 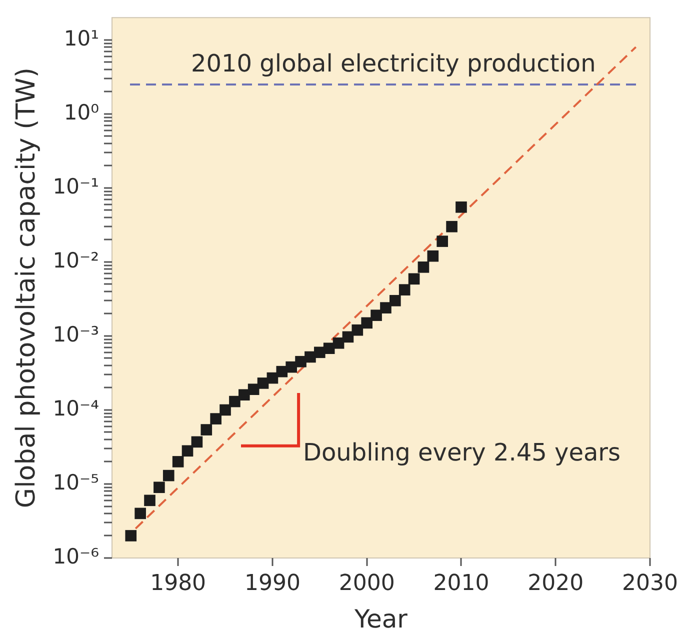 What do you see at coordinates (381, 619) in the screenshot?
I see `x-axis-title: Year` at bounding box center [381, 619].